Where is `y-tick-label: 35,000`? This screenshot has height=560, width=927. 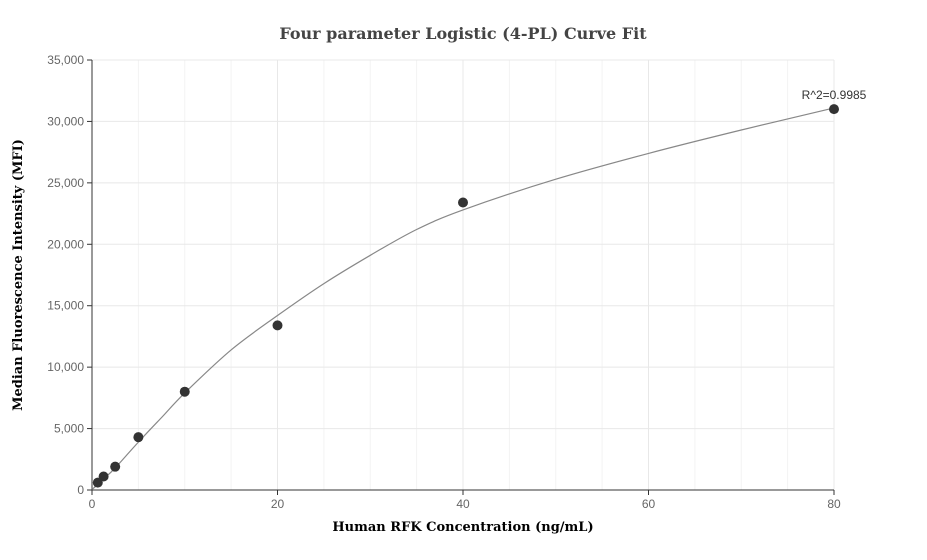 y-tick-label: 35,000 is located at coordinates (65, 60).